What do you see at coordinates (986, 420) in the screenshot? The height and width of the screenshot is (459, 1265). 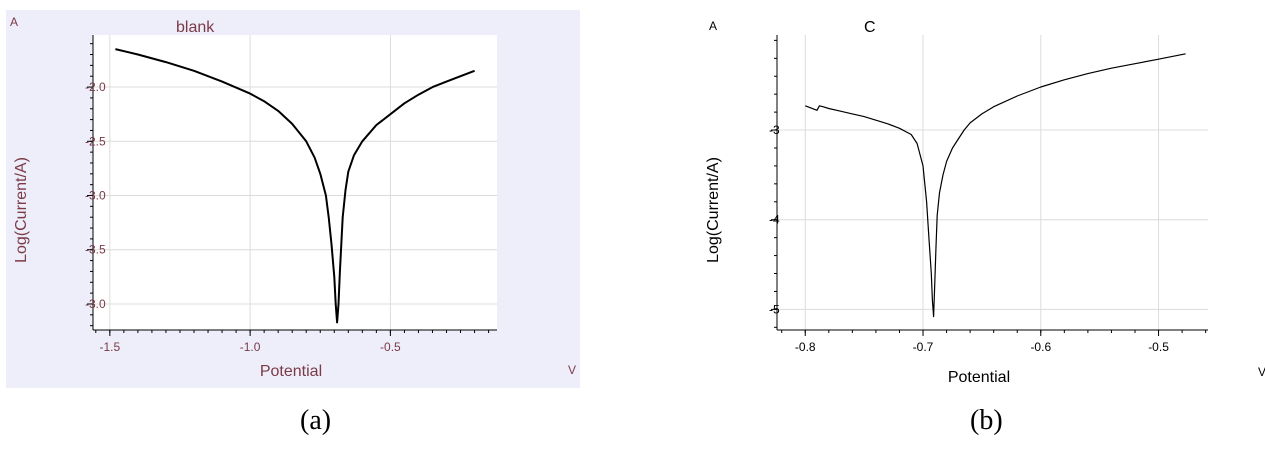 I see `caption-b: (b)` at bounding box center [986, 420].